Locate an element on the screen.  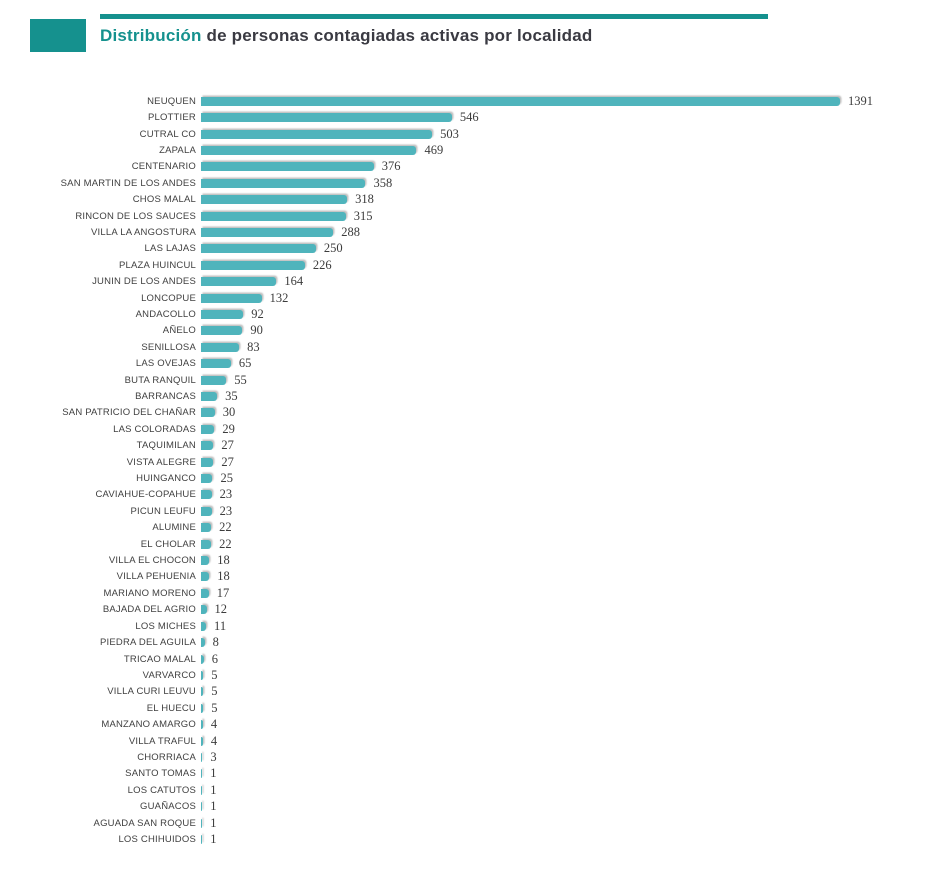
chart-row: VARVARCO 5 is located at coordinates (462, 675).